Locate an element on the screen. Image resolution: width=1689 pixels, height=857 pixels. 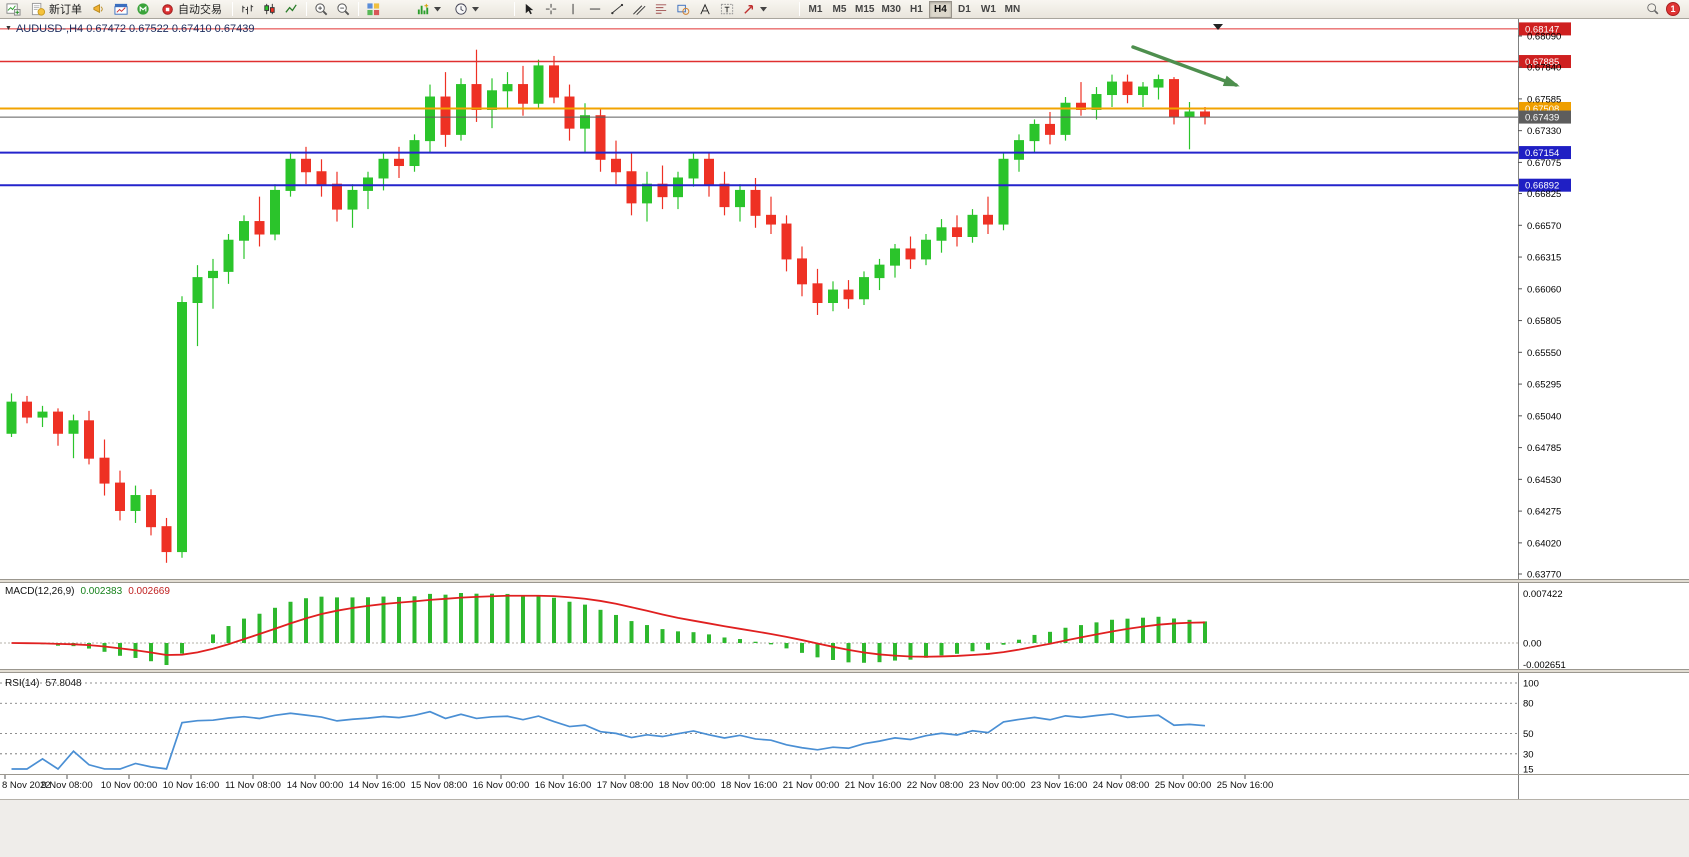
line-chart-type-button is located at coordinates (291, 9).